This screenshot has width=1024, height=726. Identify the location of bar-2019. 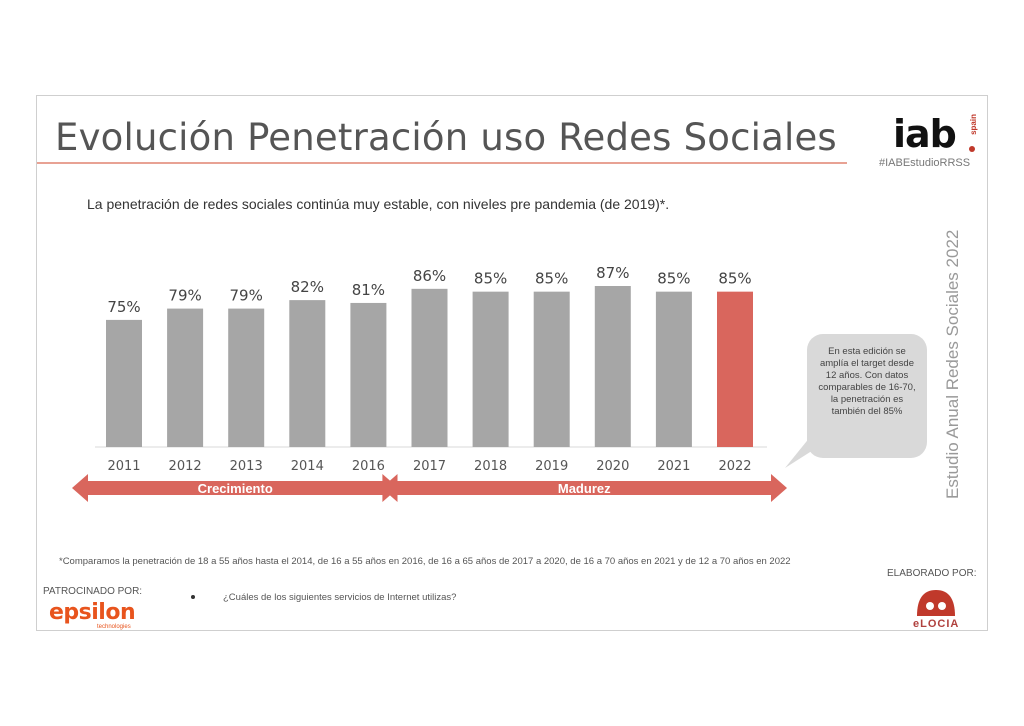
(551, 369).